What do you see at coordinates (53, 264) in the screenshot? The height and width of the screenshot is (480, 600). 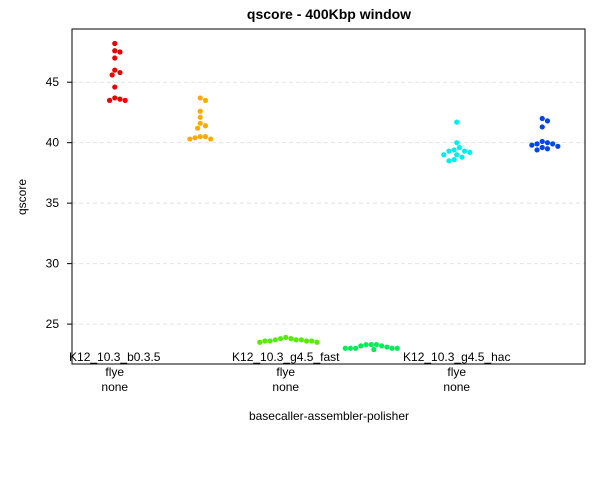 I see `y-tick-label: 30` at bounding box center [53, 264].